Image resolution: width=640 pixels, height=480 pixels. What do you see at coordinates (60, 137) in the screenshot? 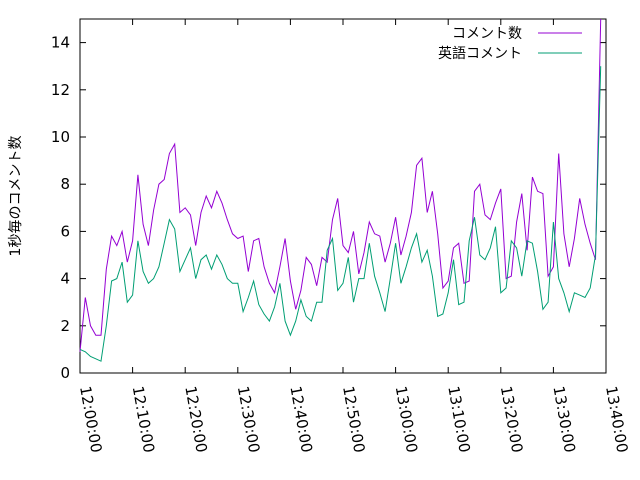
I see `y-tick-label: 10` at bounding box center [60, 137].